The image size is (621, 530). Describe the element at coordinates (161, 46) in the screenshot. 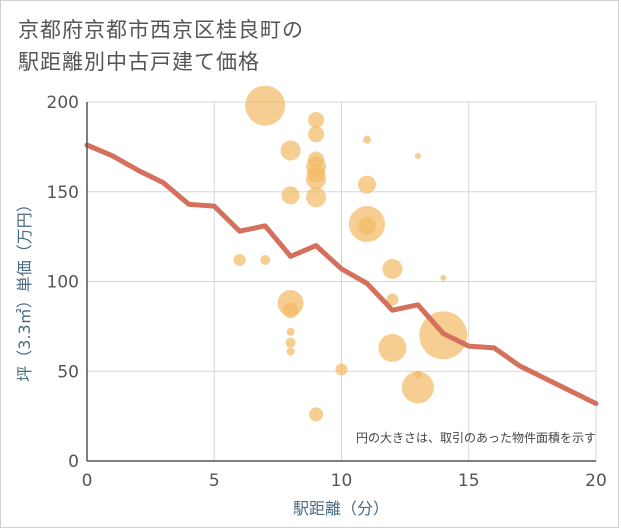

I see `chart-title: 京都府京都市西京区桂良町の 駅距離別中古戸建て価格` at that location.